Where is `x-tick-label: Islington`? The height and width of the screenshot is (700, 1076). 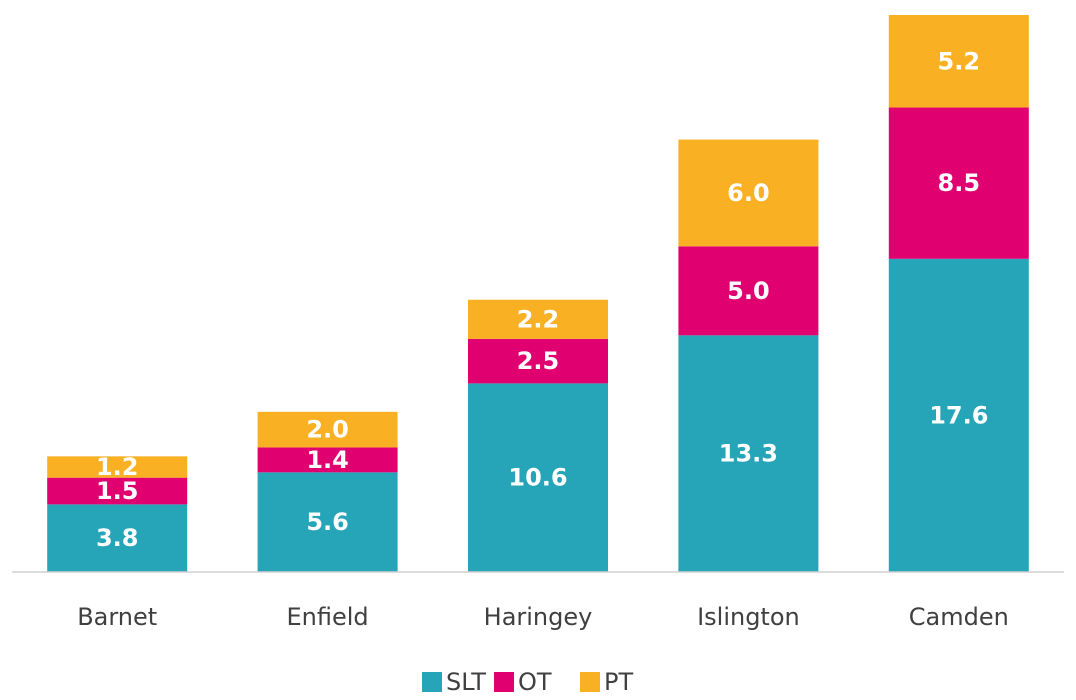 x-tick-label: Islington is located at coordinates (748, 617).